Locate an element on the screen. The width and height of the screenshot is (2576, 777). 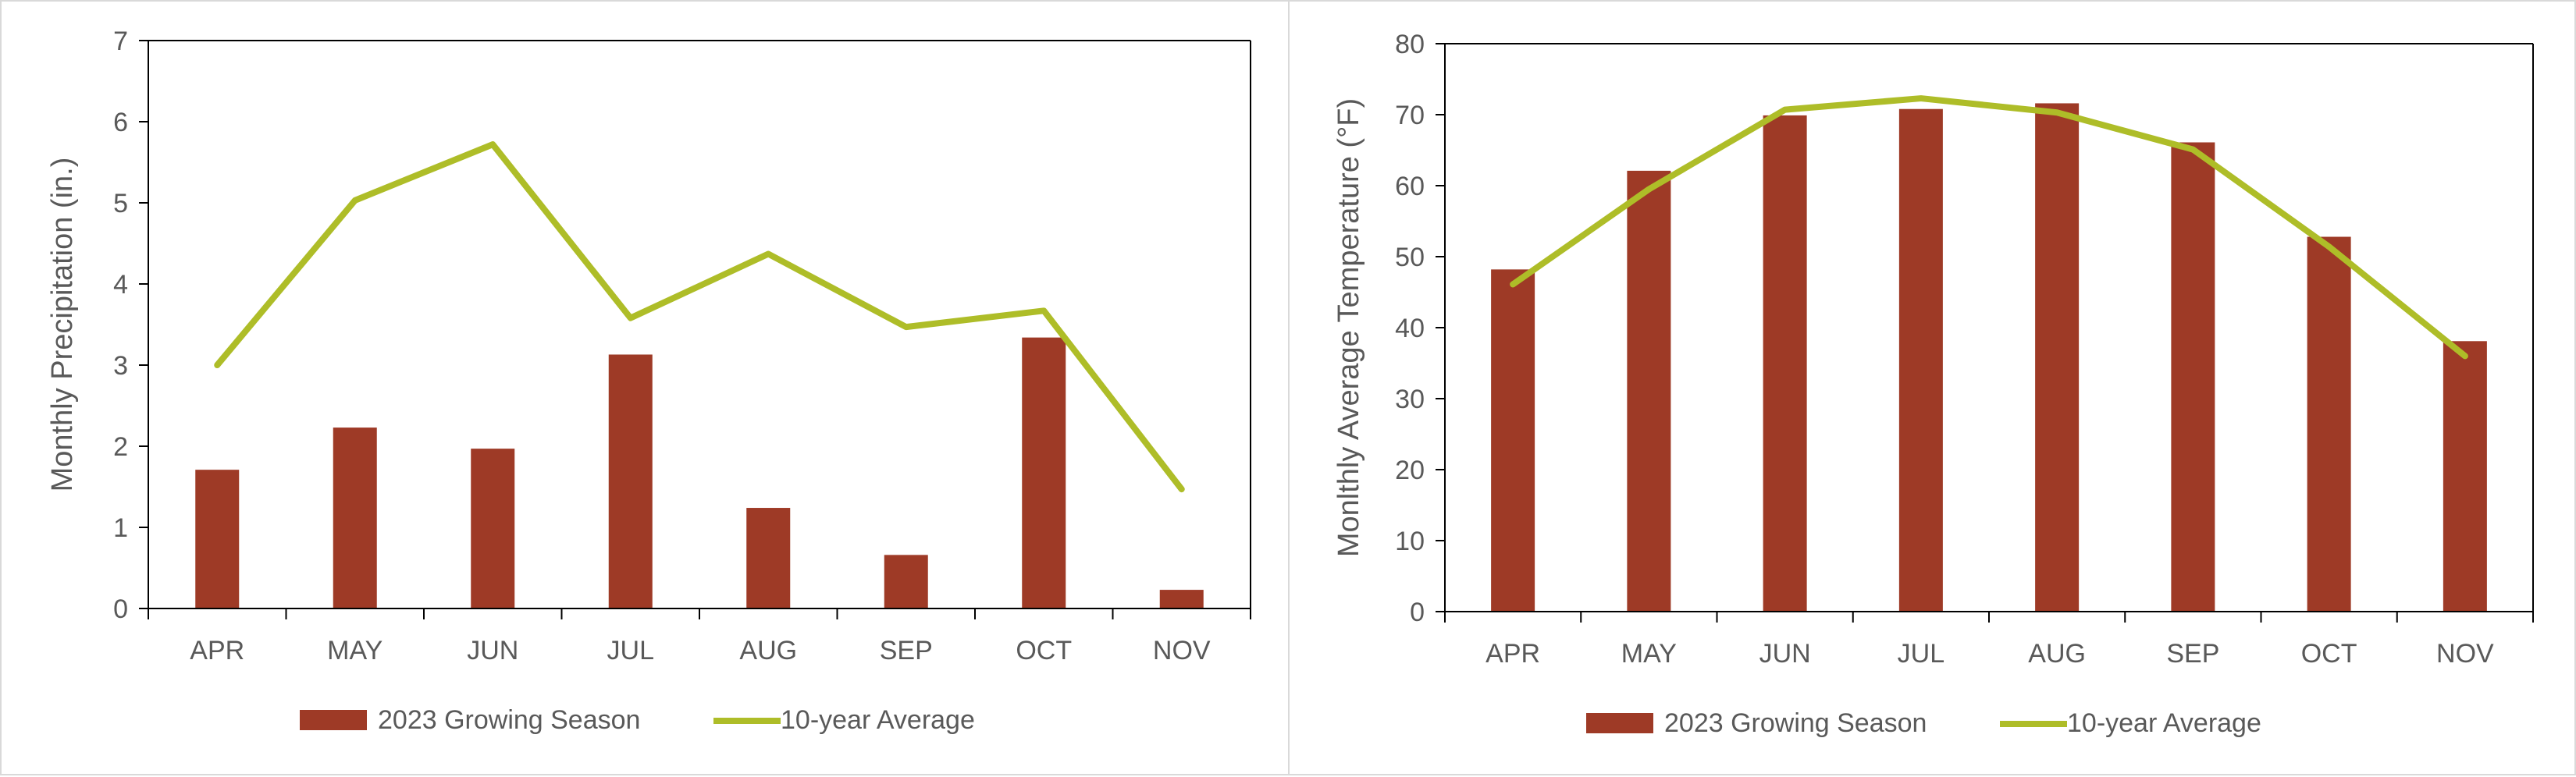
y-tick-label: 40 is located at coordinates (1410, 329).